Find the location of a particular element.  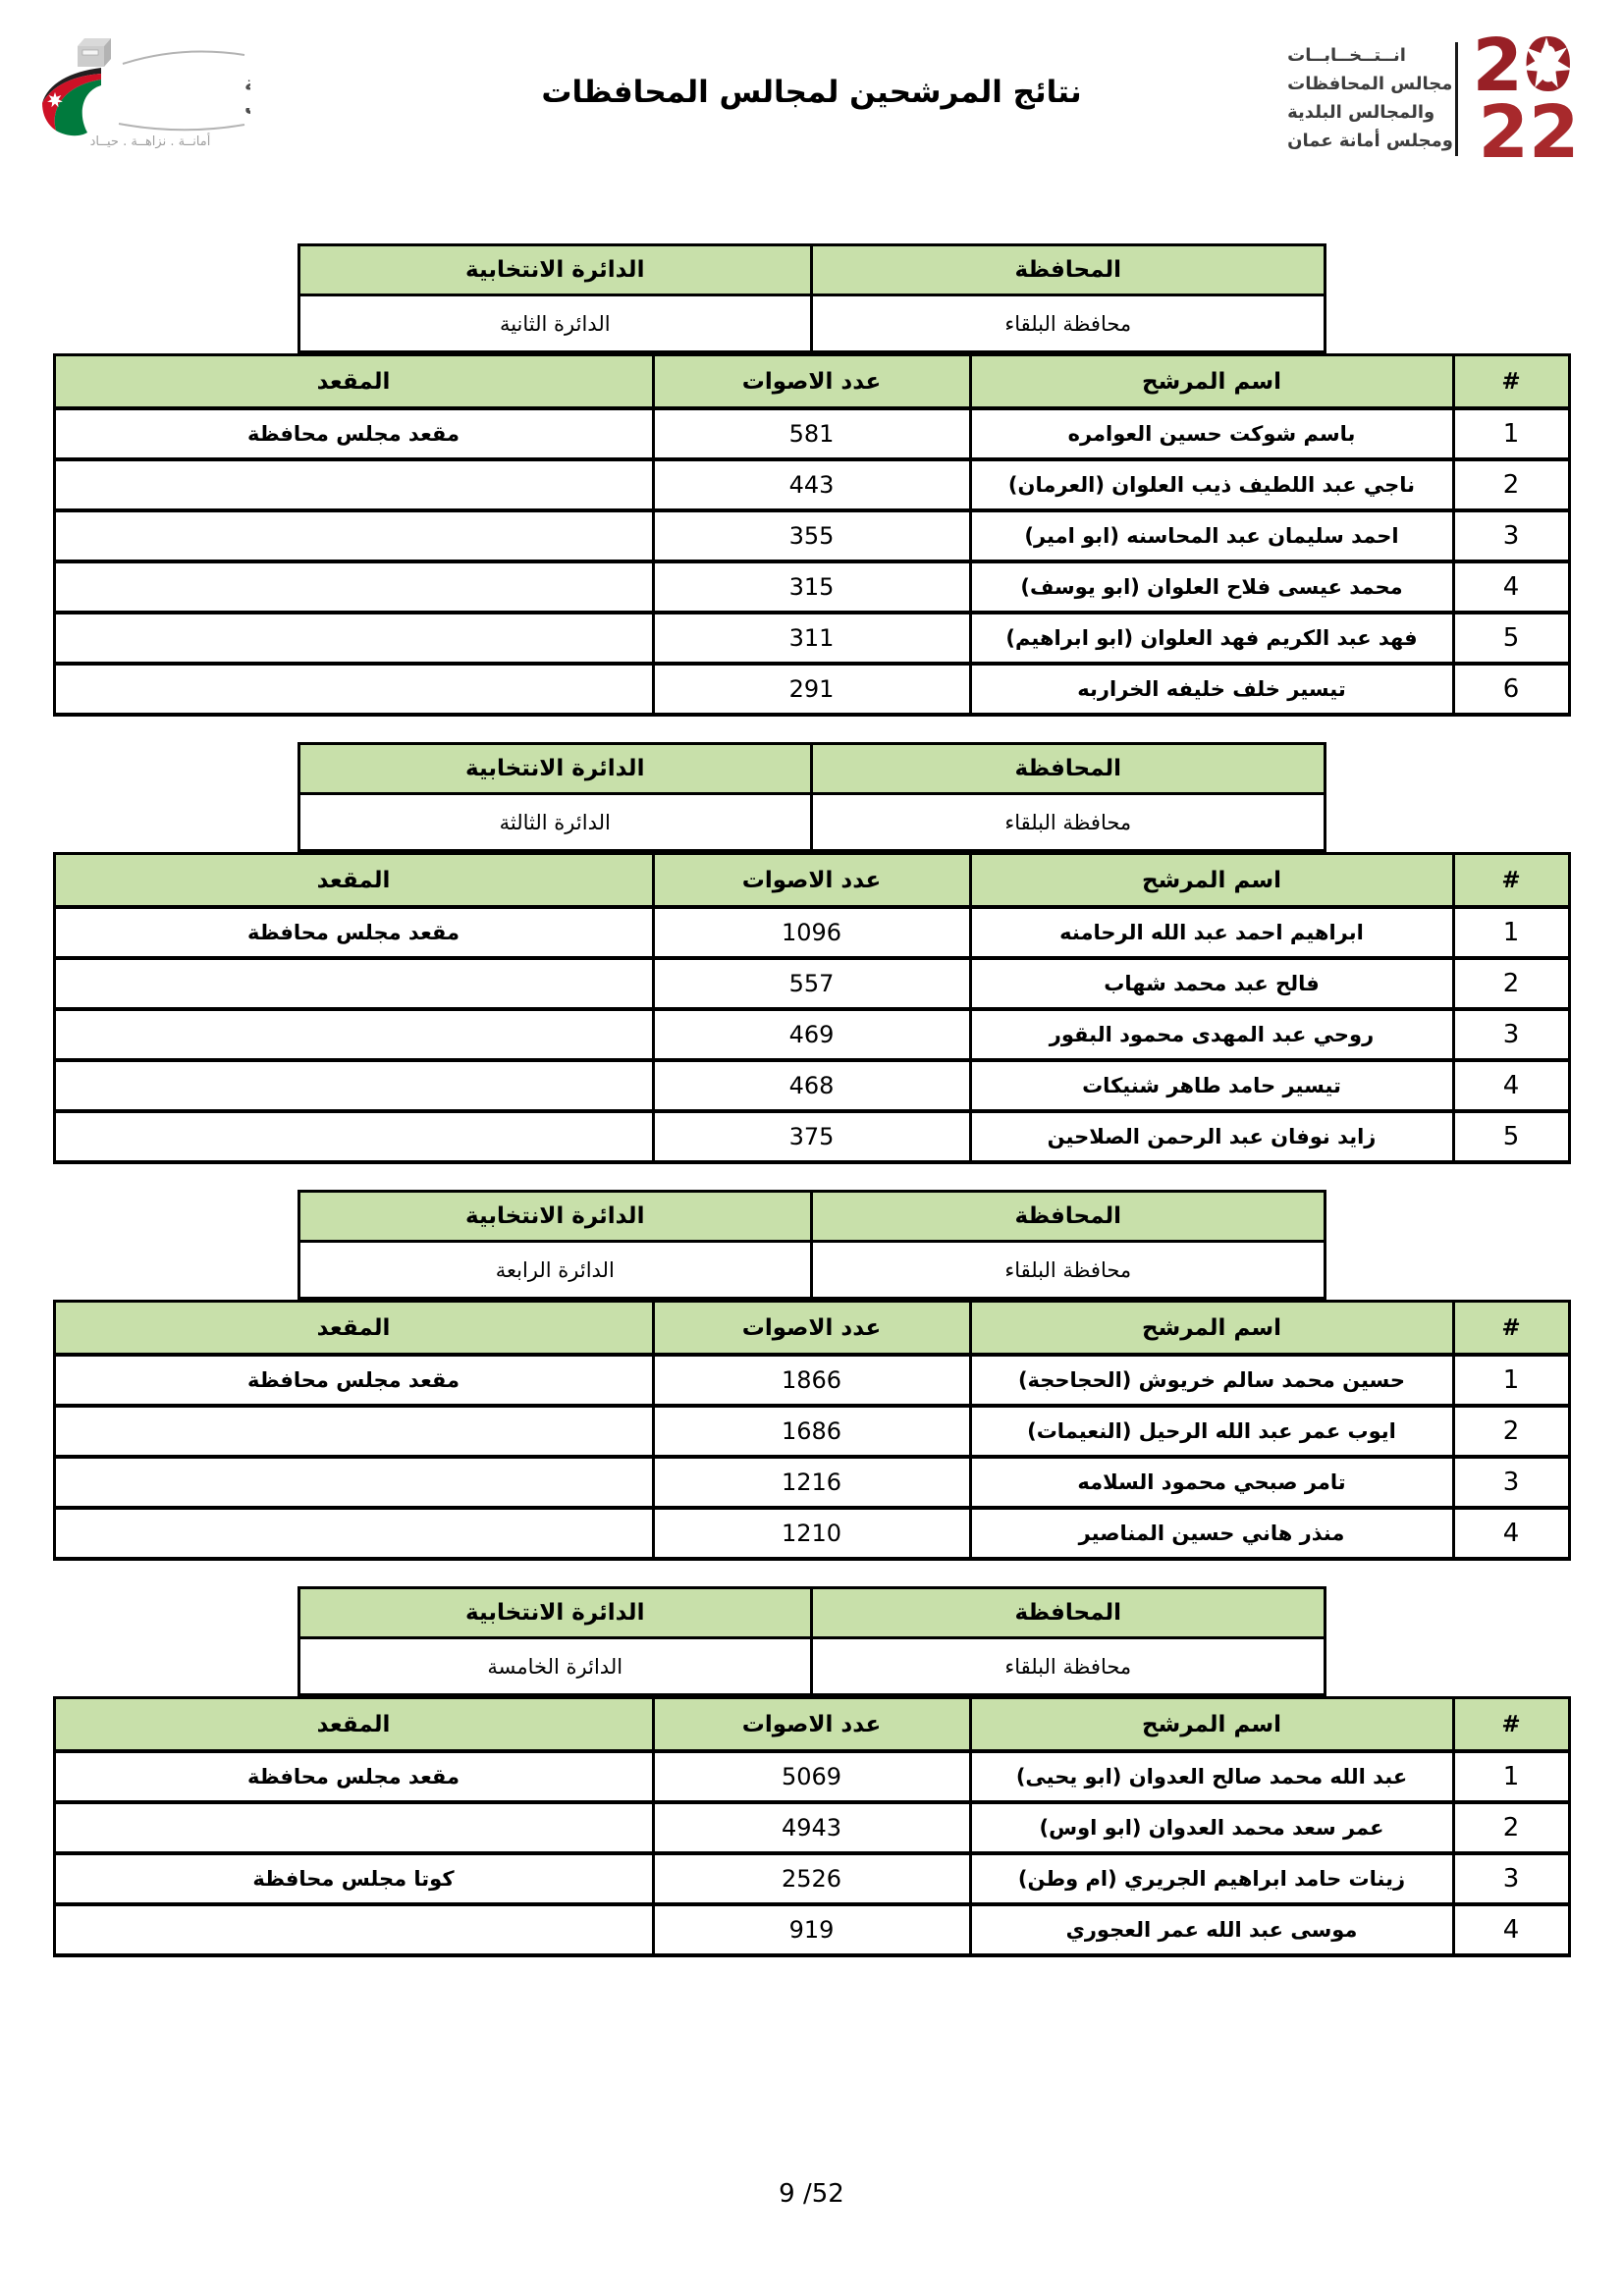

candidate-name-cell: عمر سعد محمد العدوان (ابو اوس) is located at coordinates (1211, 1828).